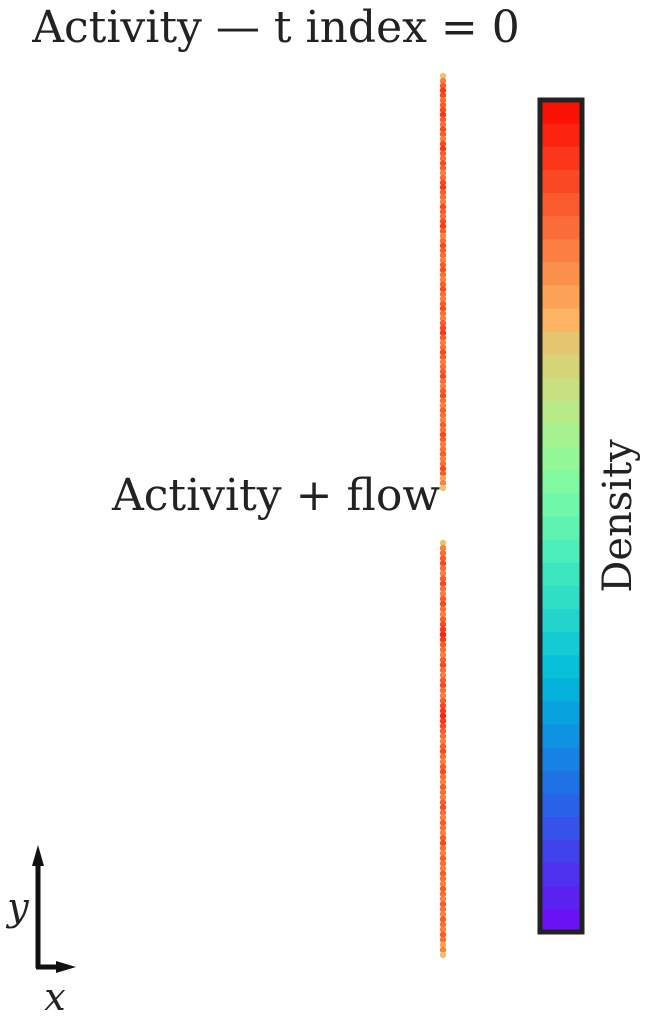 The image size is (649, 1030). I want to click on colorbar-frame, so click(561, 516).